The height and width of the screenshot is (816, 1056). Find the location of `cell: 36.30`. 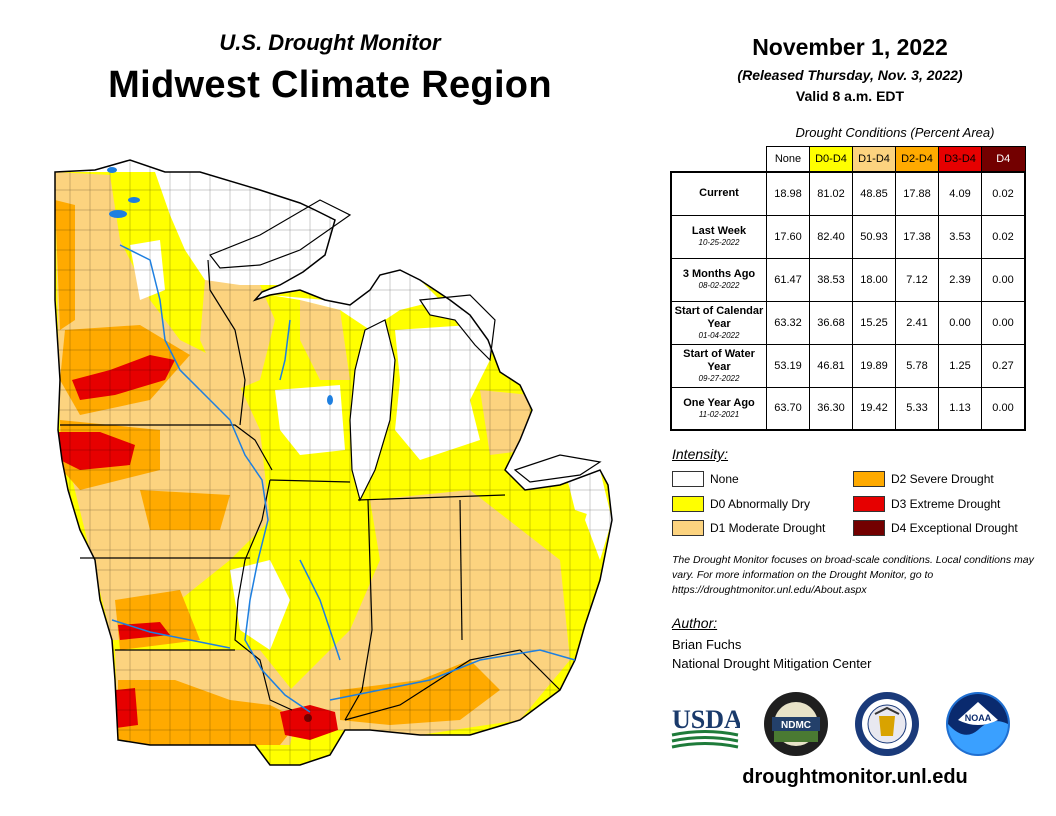

cell: 36.30 is located at coordinates (831, 408).